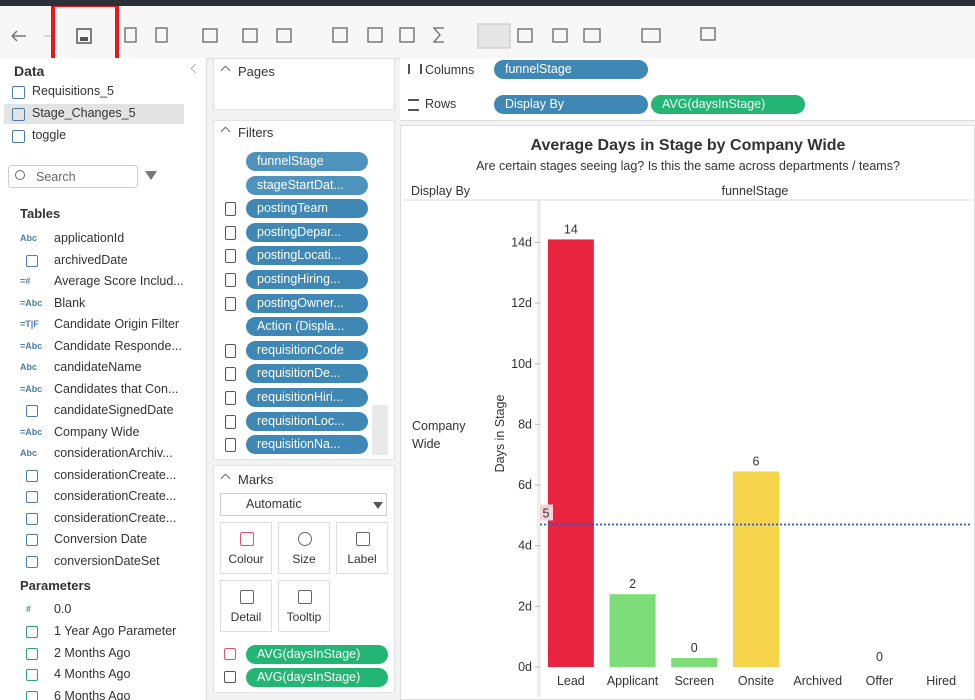 Image resolution: width=975 pixels, height=700 pixels. I want to click on data-source: Requisitions_5, so click(73, 91).